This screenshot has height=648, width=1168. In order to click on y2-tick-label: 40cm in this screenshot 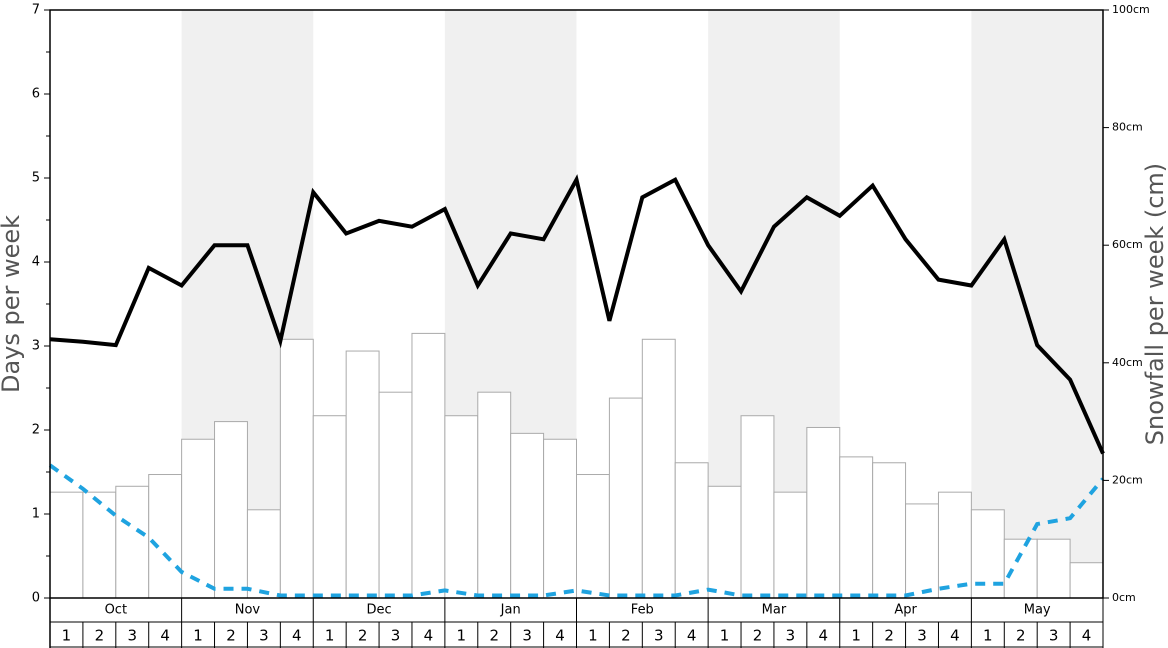, I will do `click(1127, 362)`.